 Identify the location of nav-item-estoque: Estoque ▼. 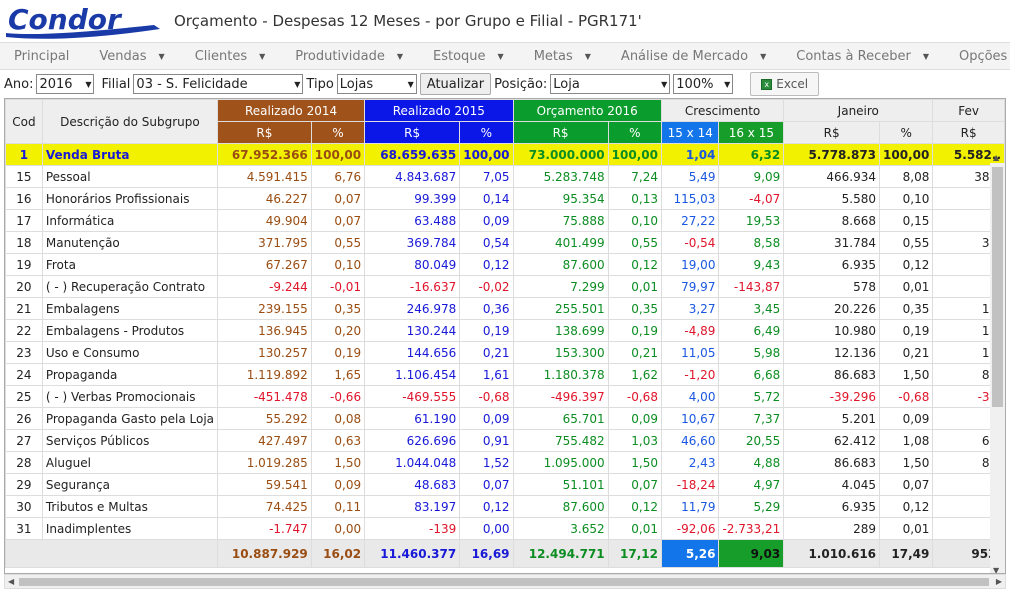
(469, 56).